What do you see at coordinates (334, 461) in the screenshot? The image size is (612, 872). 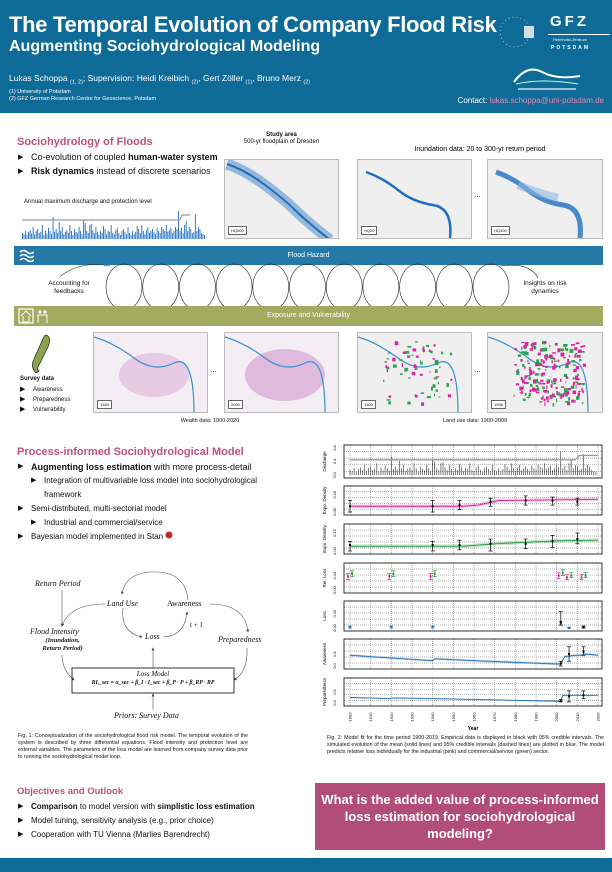 I see `y-tick-label: 0.4` at bounding box center [334, 461].